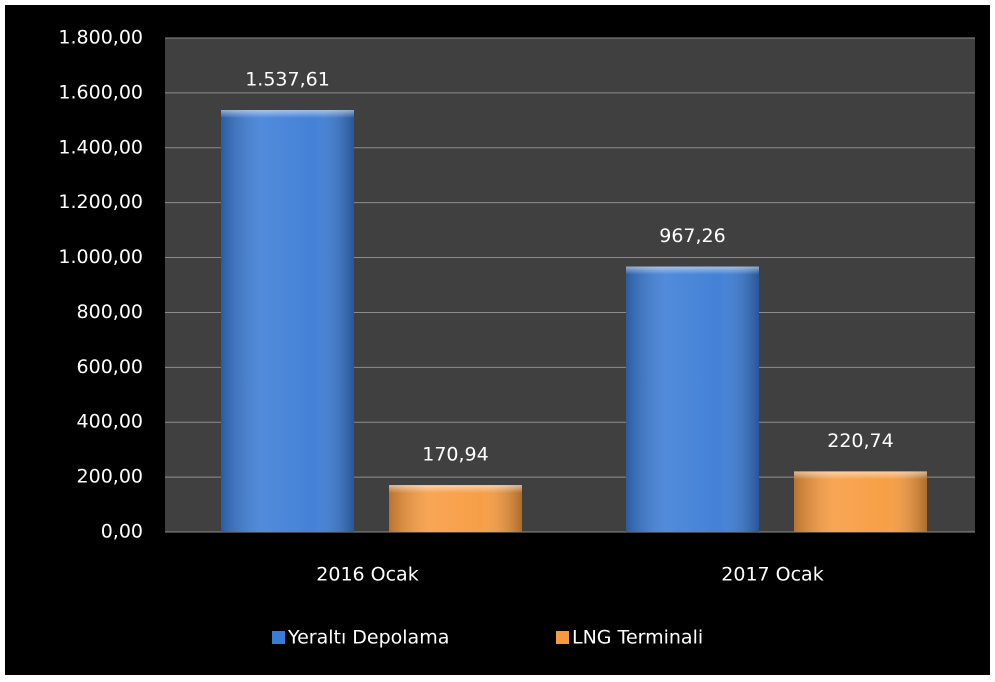  Describe the element at coordinates (100, 92) in the screenshot. I see `y-tick-label: 1.600,00` at that location.